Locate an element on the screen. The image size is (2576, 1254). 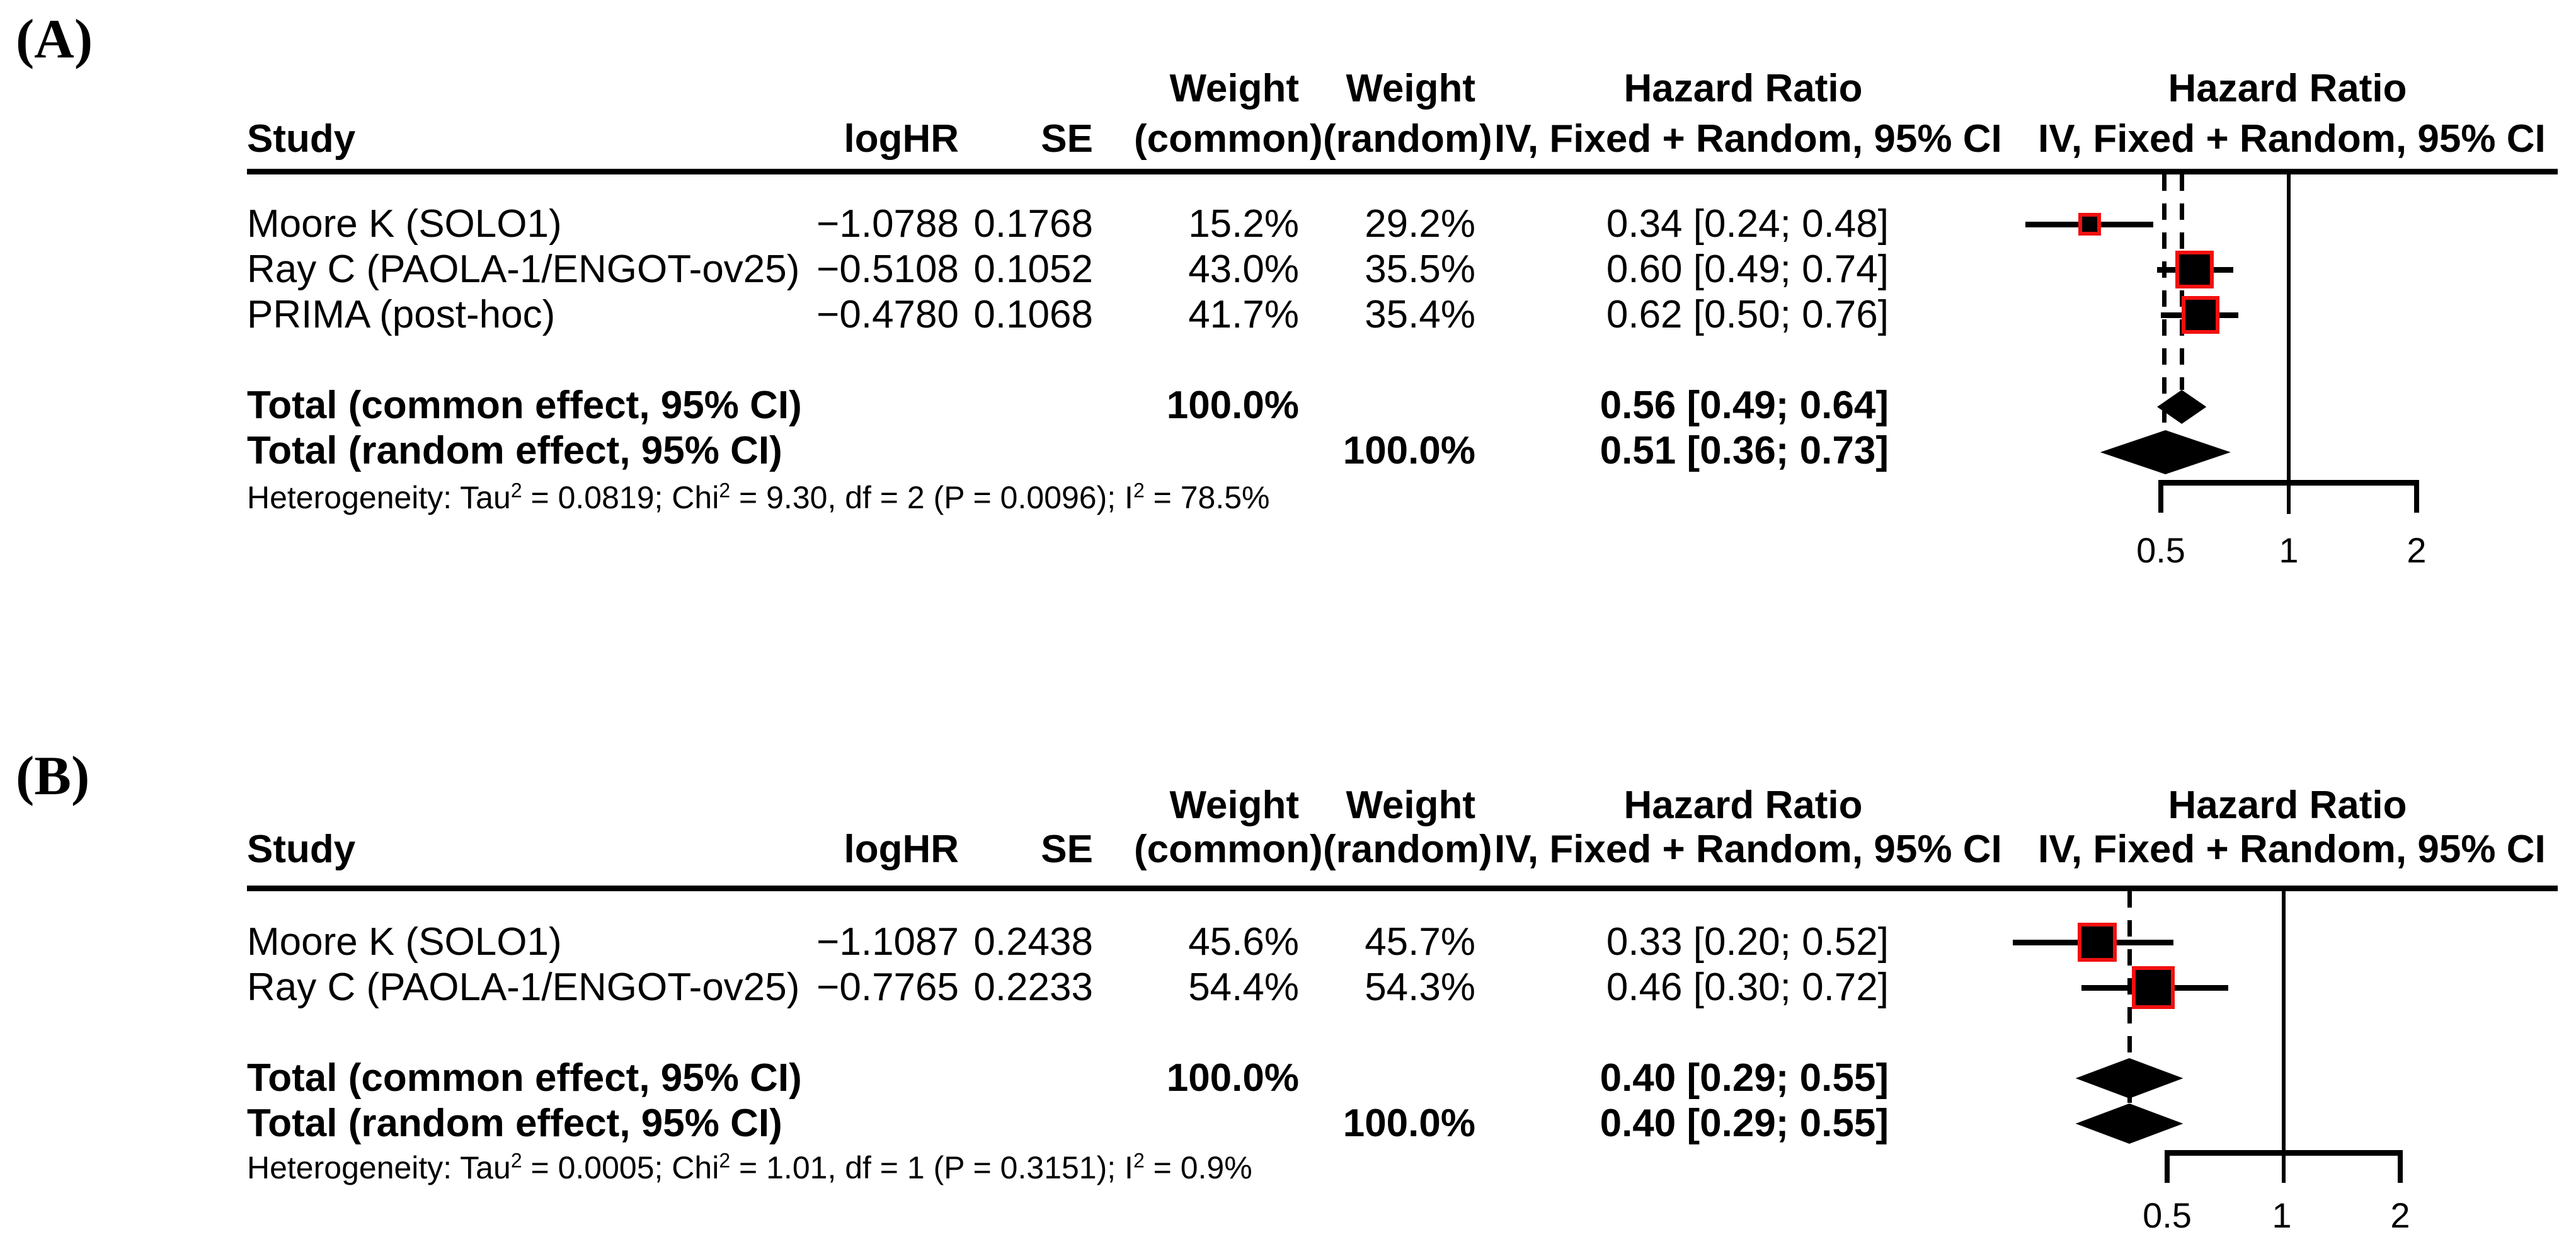
weight-common-value: 41.7% is located at coordinates (1243, 314).